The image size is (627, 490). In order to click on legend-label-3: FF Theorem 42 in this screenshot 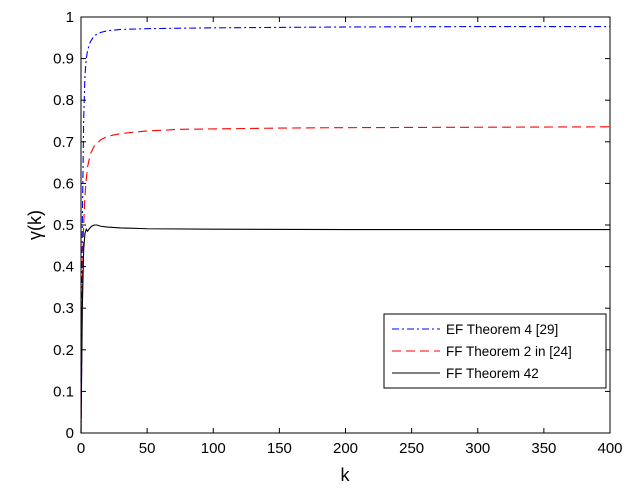, I will do `click(492, 373)`.